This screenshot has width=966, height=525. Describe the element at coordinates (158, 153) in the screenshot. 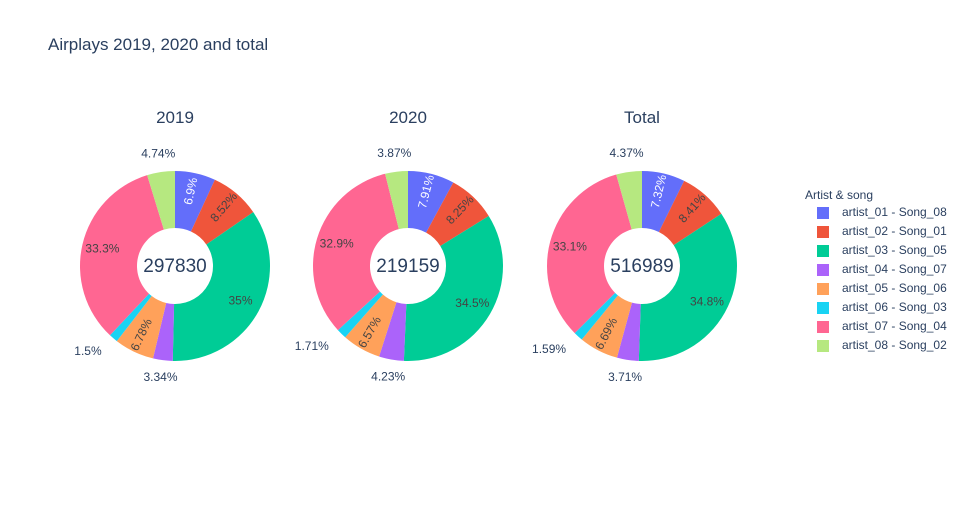

I see `slice-label: 4.74%` at that location.